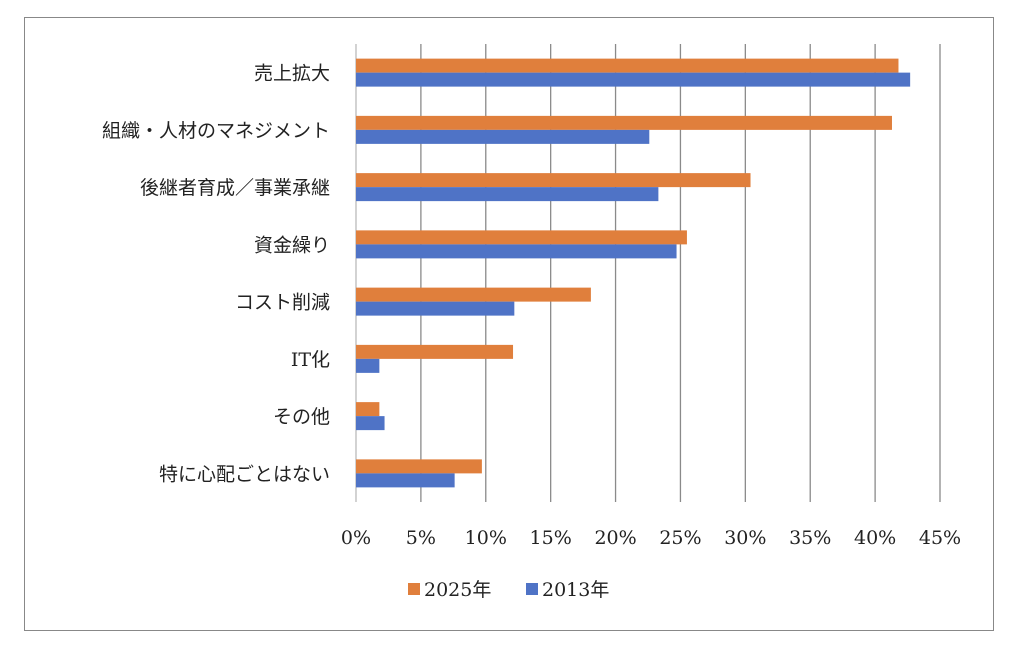  Describe the element at coordinates (292, 245) in the screenshot. I see `category-label: 資金繰り` at that location.